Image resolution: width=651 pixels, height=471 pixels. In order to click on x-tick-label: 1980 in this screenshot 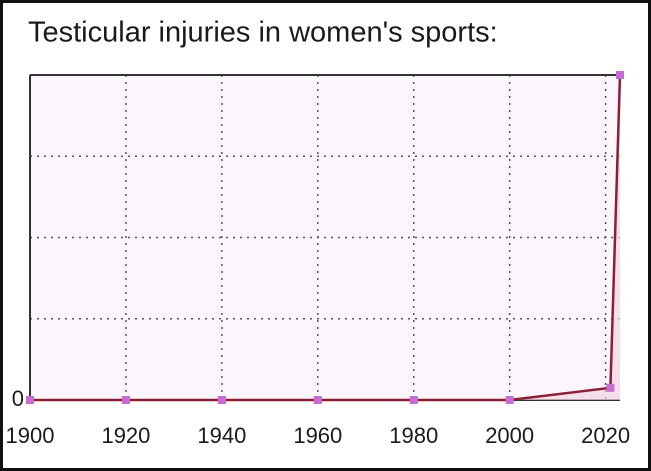, I will do `click(413, 435)`.